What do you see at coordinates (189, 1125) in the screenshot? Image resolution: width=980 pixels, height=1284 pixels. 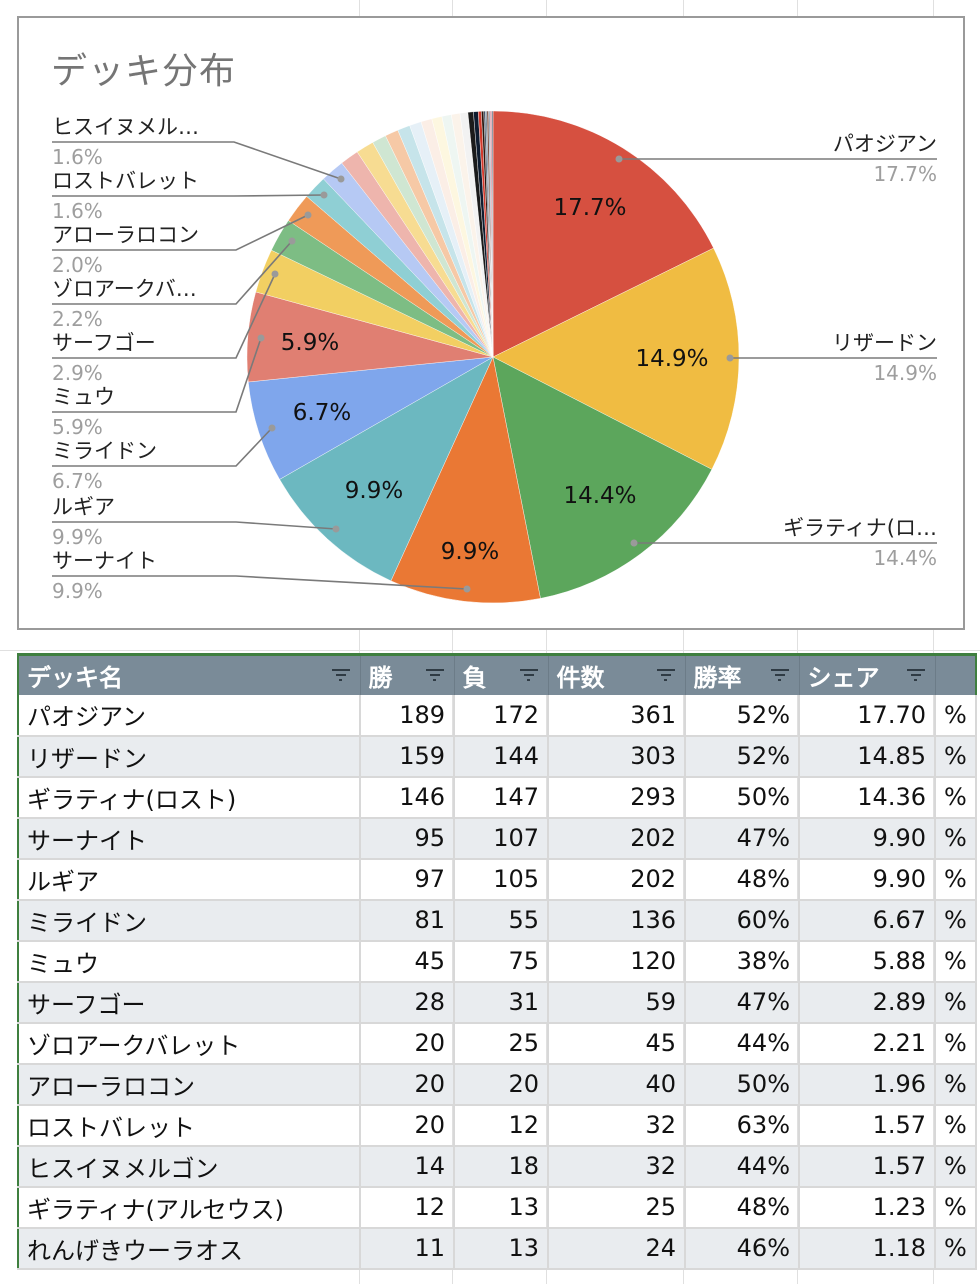 I see `deck-name-cell: ロストバレット` at bounding box center [189, 1125].